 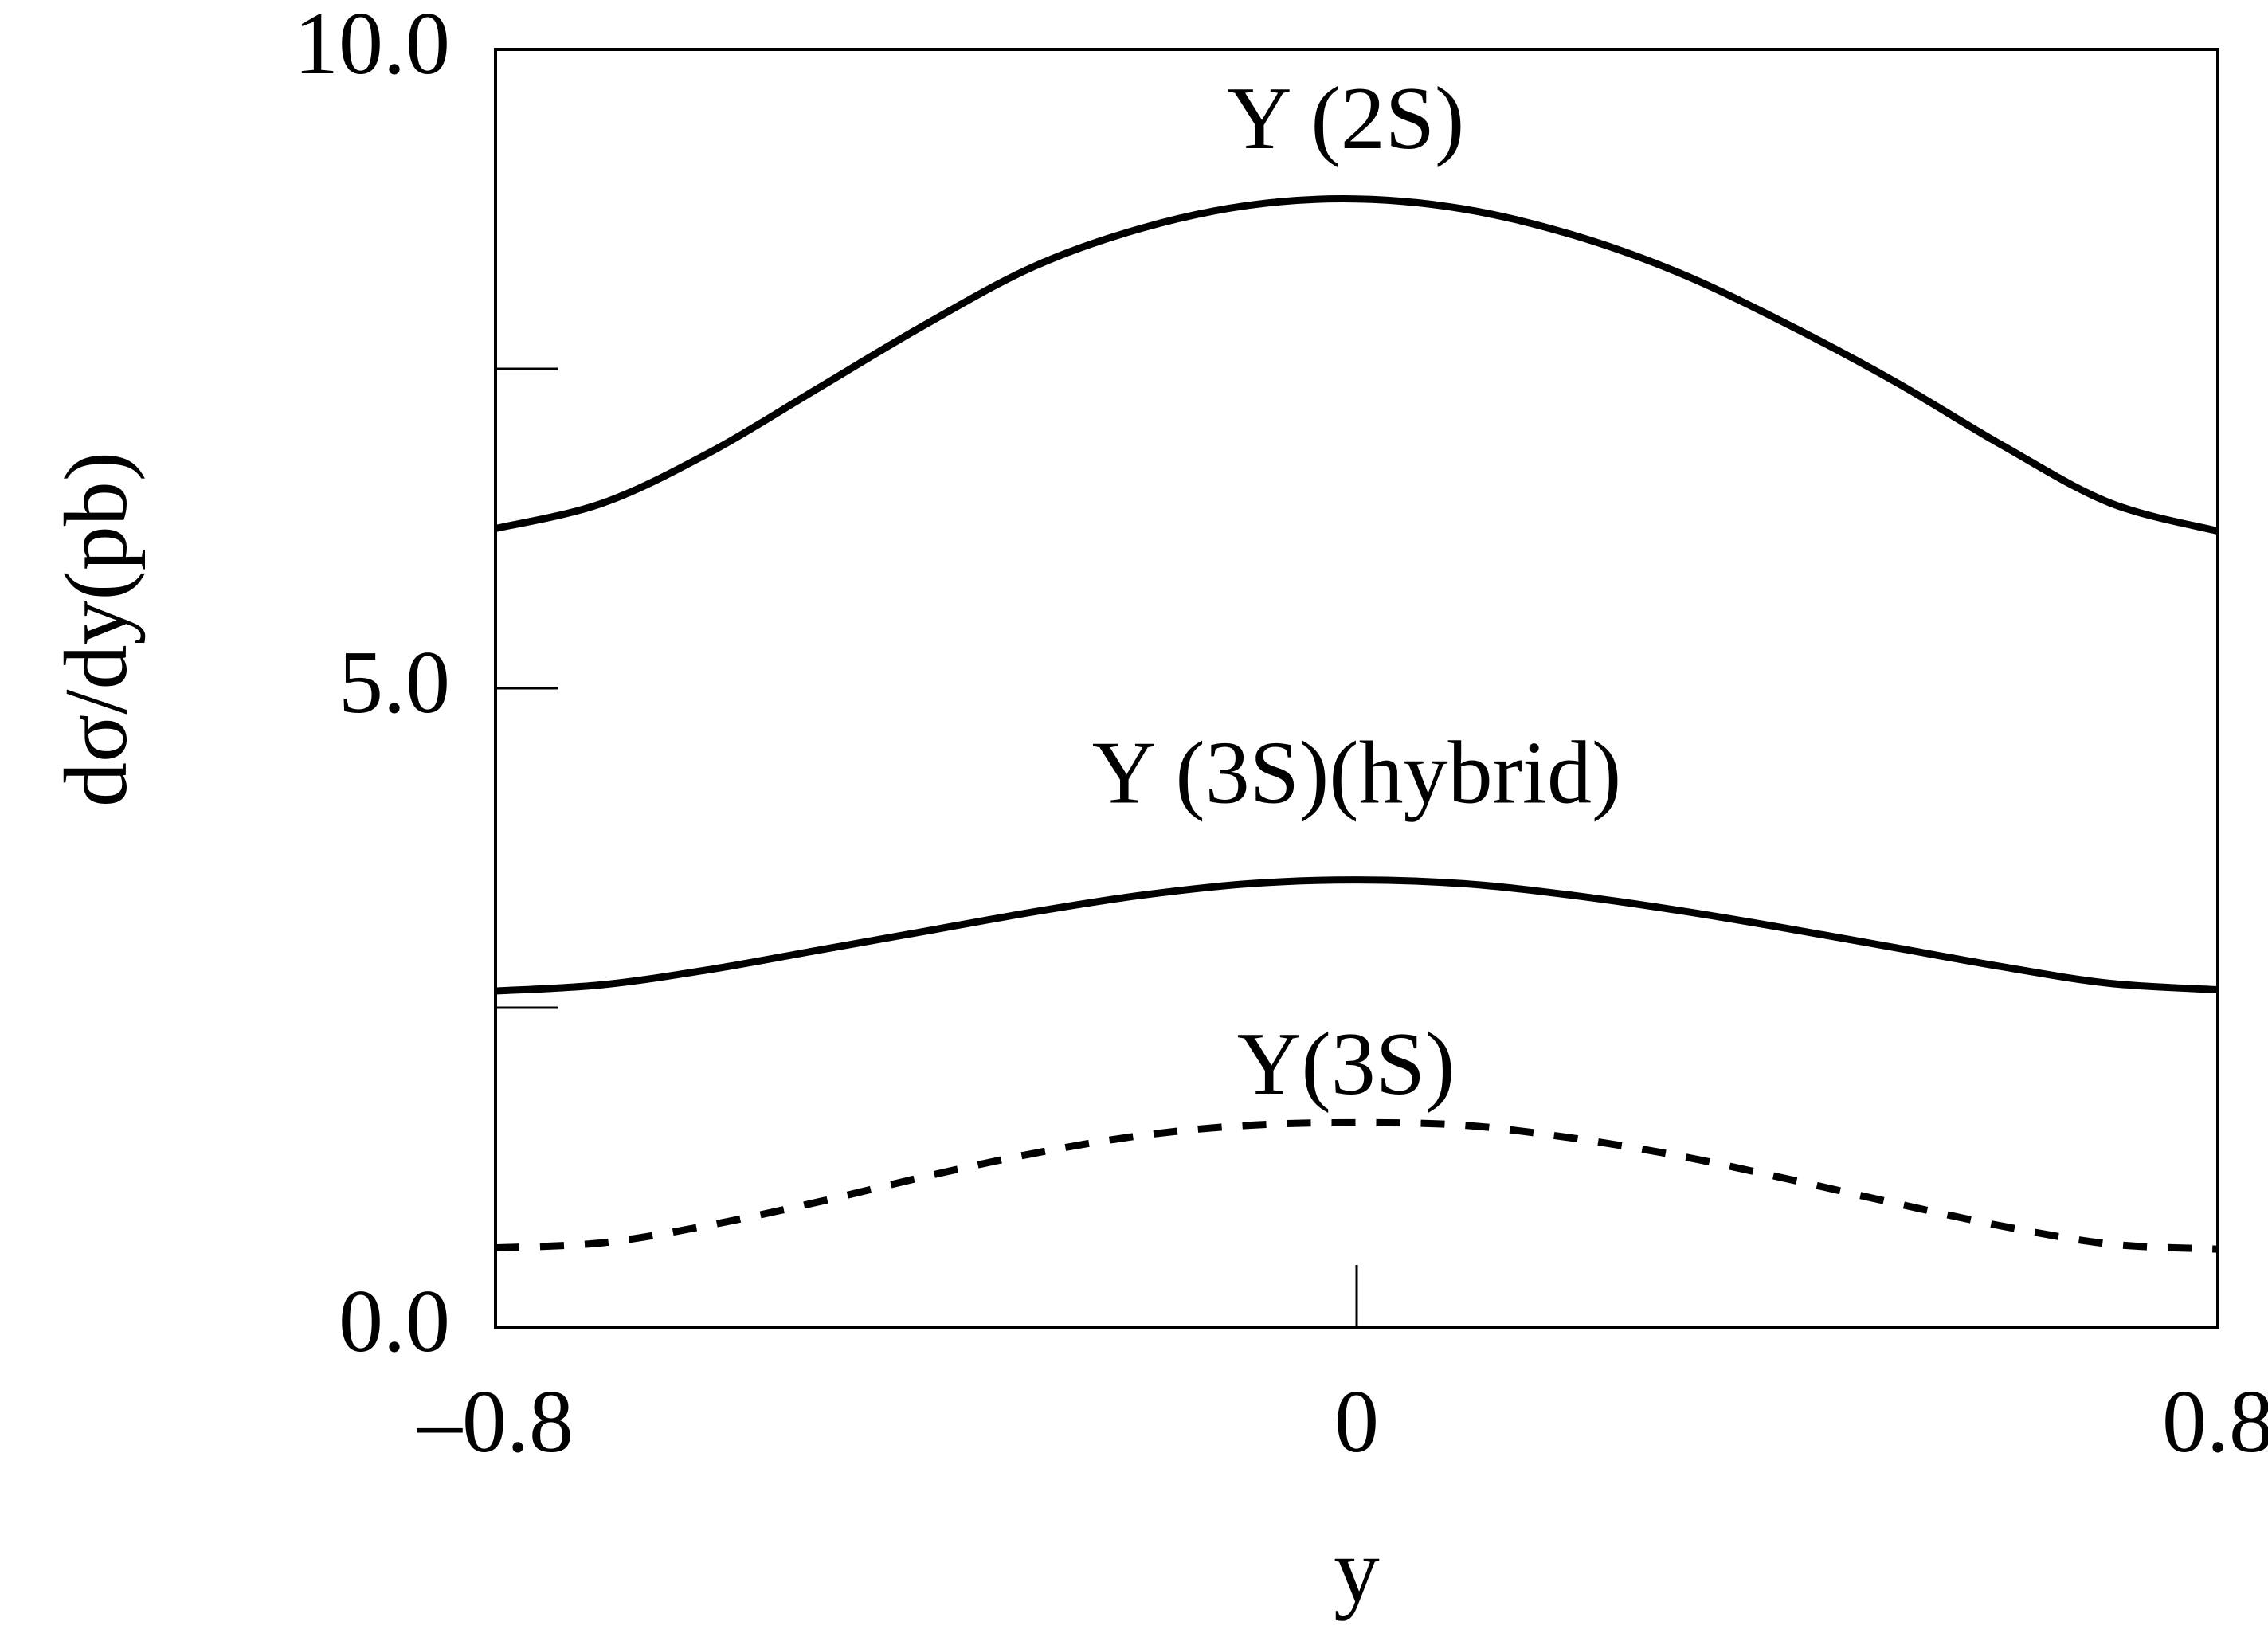 I want to click on x-tick-label: 0, so click(x=1357, y=1422).